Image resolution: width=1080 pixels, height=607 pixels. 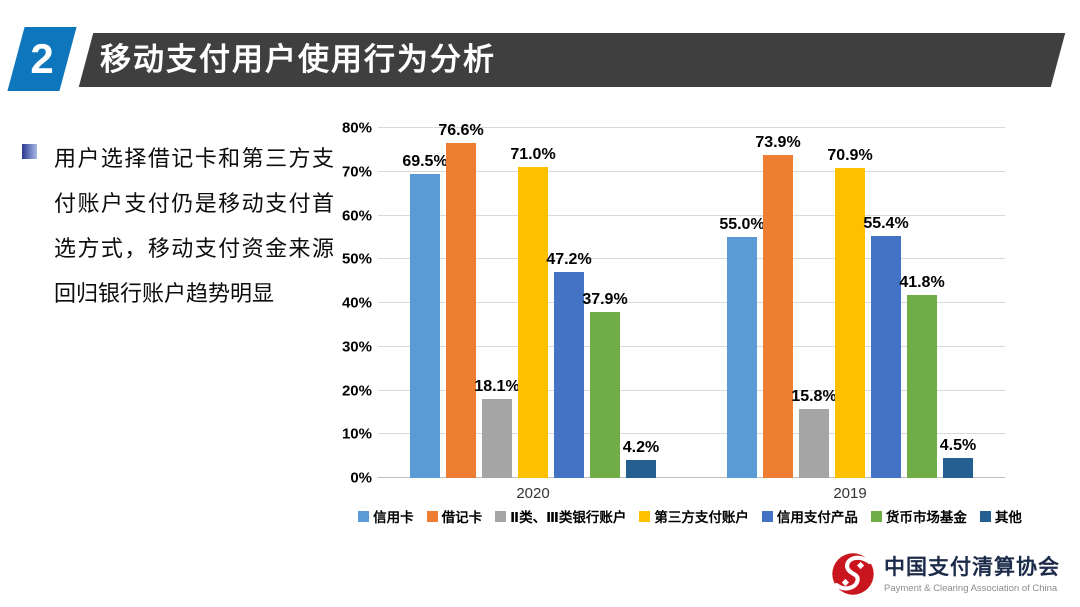 What do you see at coordinates (356, 259) in the screenshot?
I see `y-axis-tick-label: 50%` at bounding box center [356, 259].